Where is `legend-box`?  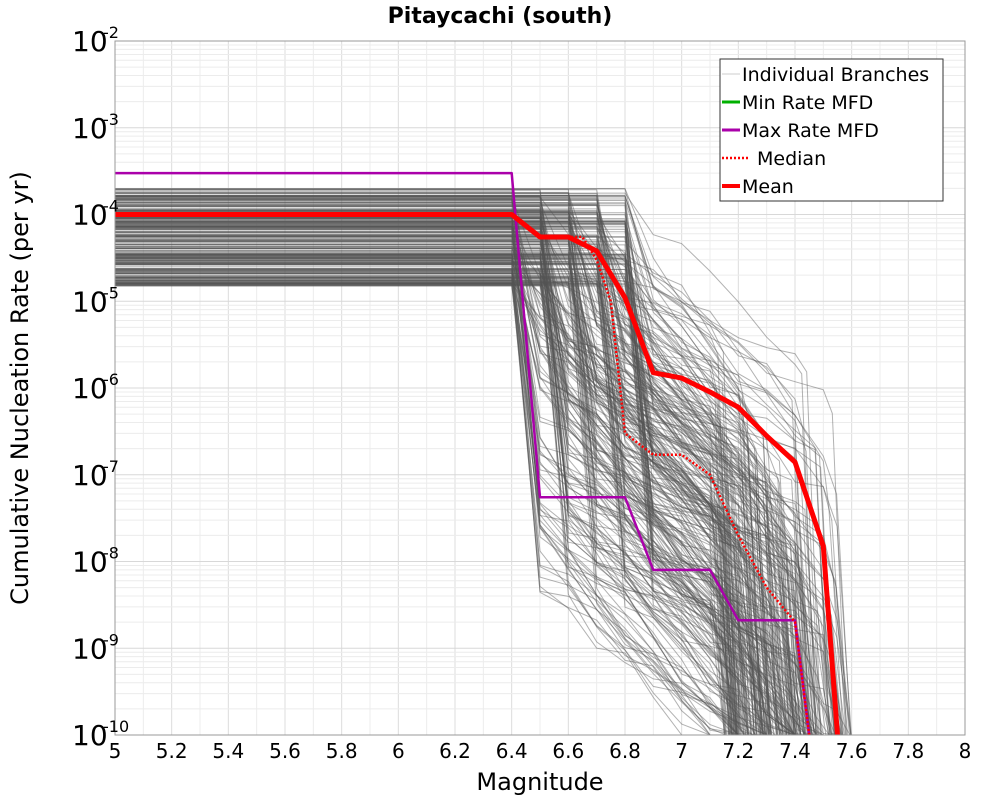 legend-box is located at coordinates (831, 130).